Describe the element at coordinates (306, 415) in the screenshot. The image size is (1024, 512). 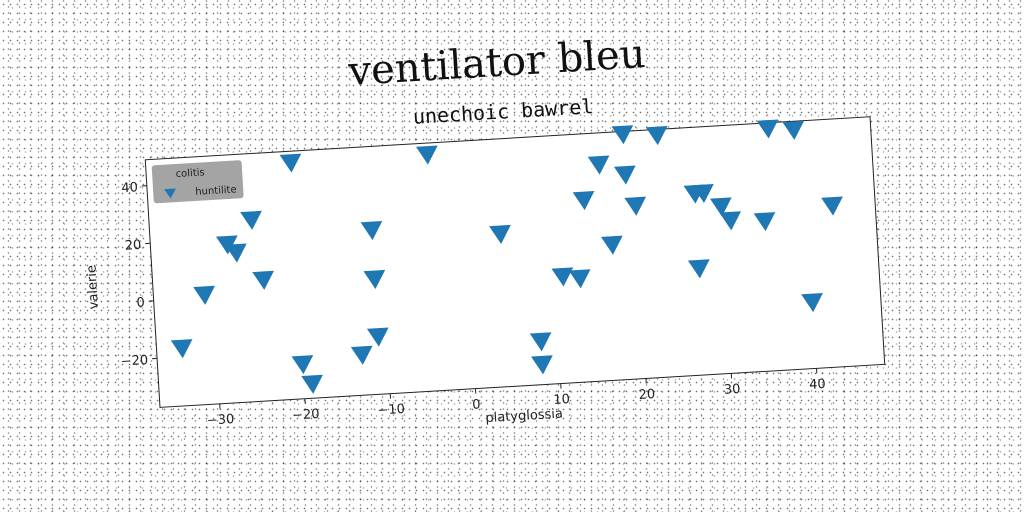
I see `x-tick-label: −20` at that location.